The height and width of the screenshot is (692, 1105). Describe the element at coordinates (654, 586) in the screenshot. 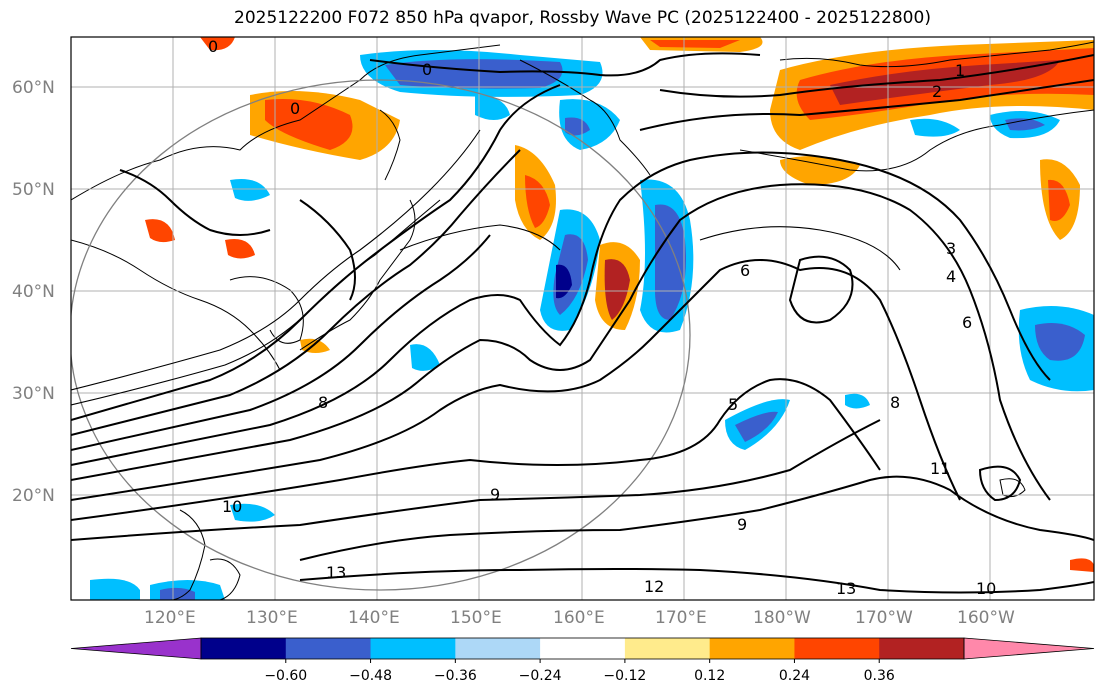

I see `contour-label: 12` at that location.